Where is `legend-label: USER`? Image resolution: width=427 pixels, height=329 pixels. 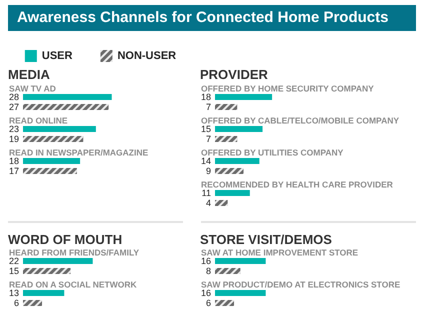 legend-label: USER is located at coordinates (57, 56).